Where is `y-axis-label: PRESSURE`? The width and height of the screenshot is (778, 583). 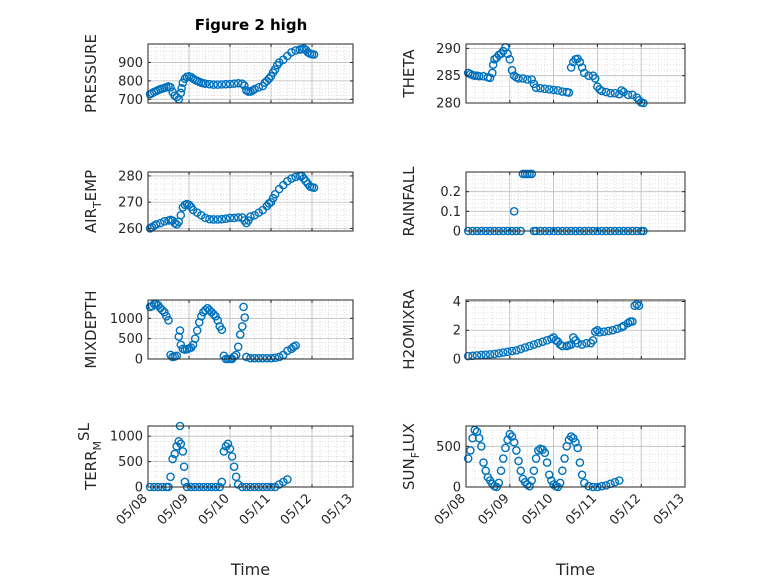 y-axis-label: PRESSURE is located at coordinates (91, 73).